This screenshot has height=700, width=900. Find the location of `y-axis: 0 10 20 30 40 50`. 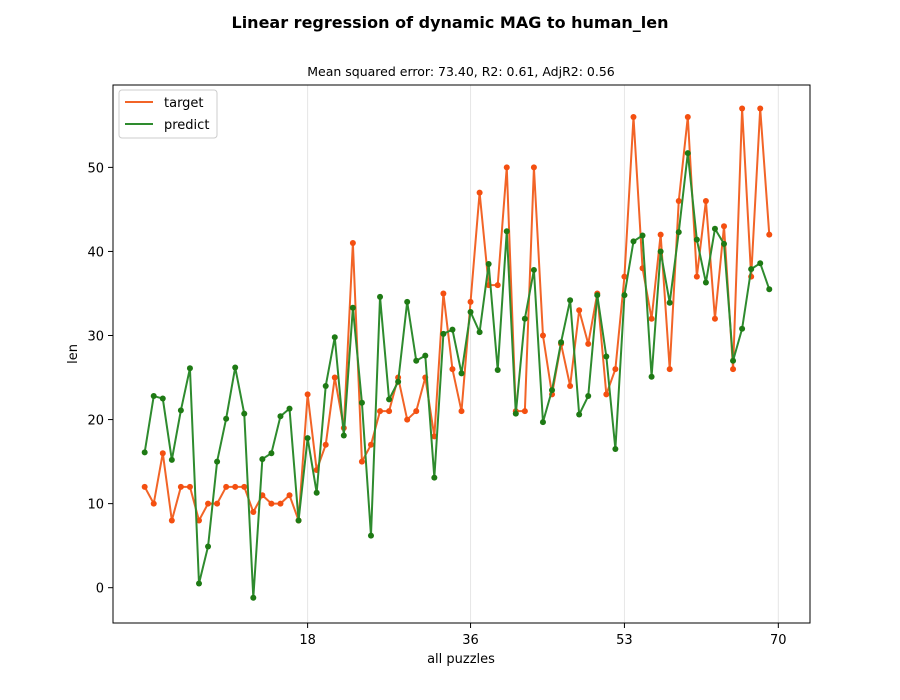

y-axis: 0 10 20 30 40 50 is located at coordinates (100, 379).